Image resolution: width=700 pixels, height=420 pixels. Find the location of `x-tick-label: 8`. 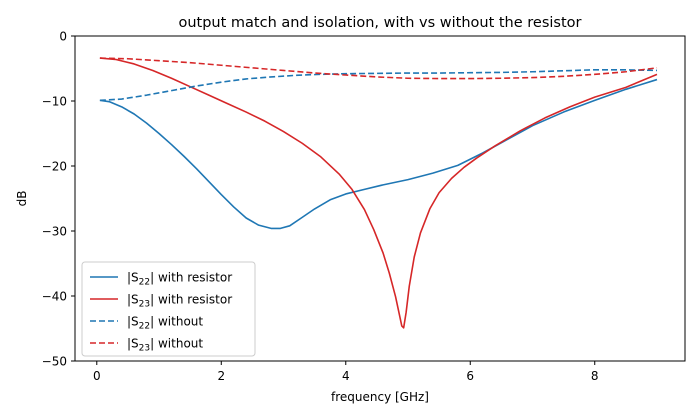

x-tick-label: 8 is located at coordinates (595, 376).